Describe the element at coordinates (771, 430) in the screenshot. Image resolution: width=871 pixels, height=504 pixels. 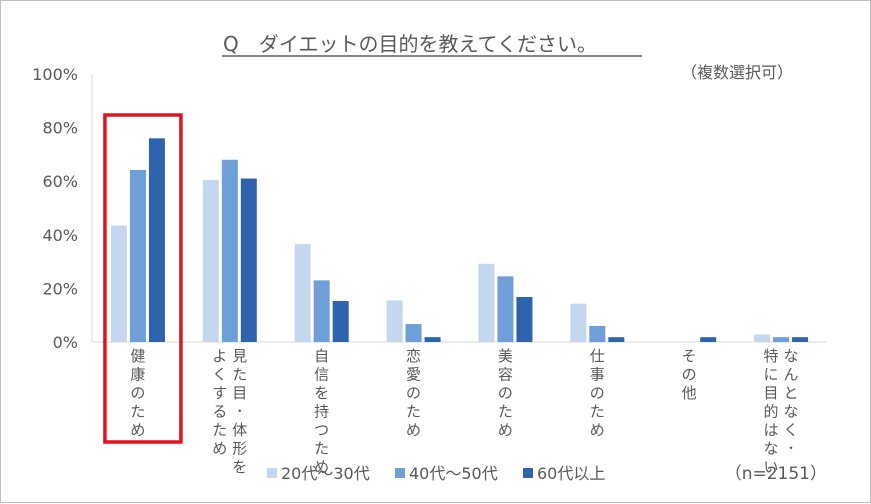
I see `x-tick-label-char: は` at that location.